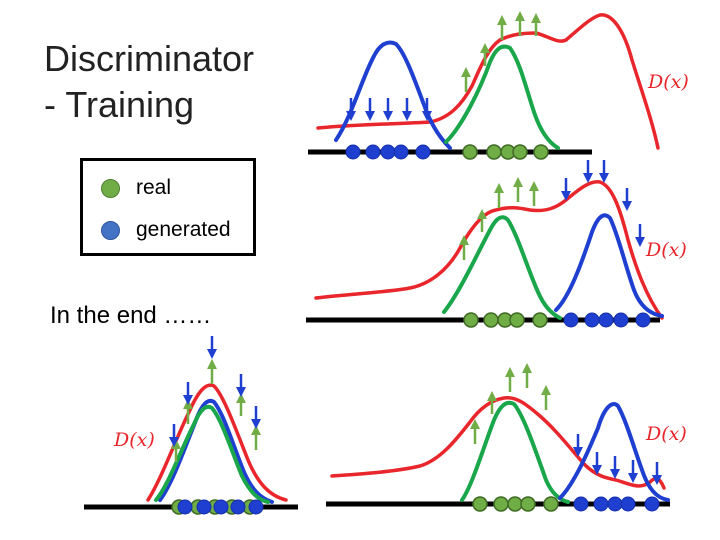 Image resolution: width=720 pixels, height=540 pixels. I want to click on panel-step-1: D(x), so click(498, 85).